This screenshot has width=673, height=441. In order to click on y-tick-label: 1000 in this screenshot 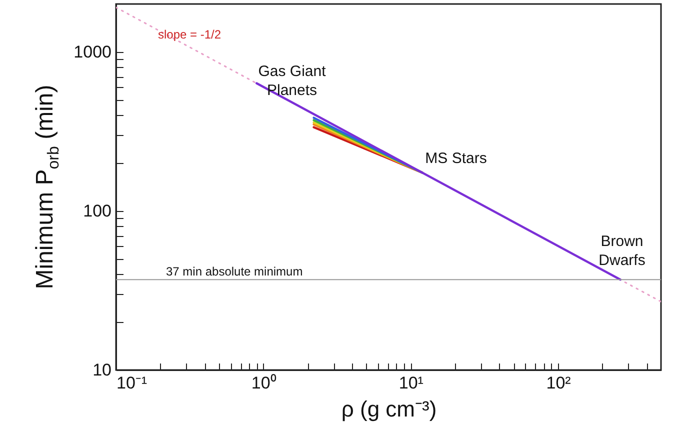, I will do `click(93, 52)`.